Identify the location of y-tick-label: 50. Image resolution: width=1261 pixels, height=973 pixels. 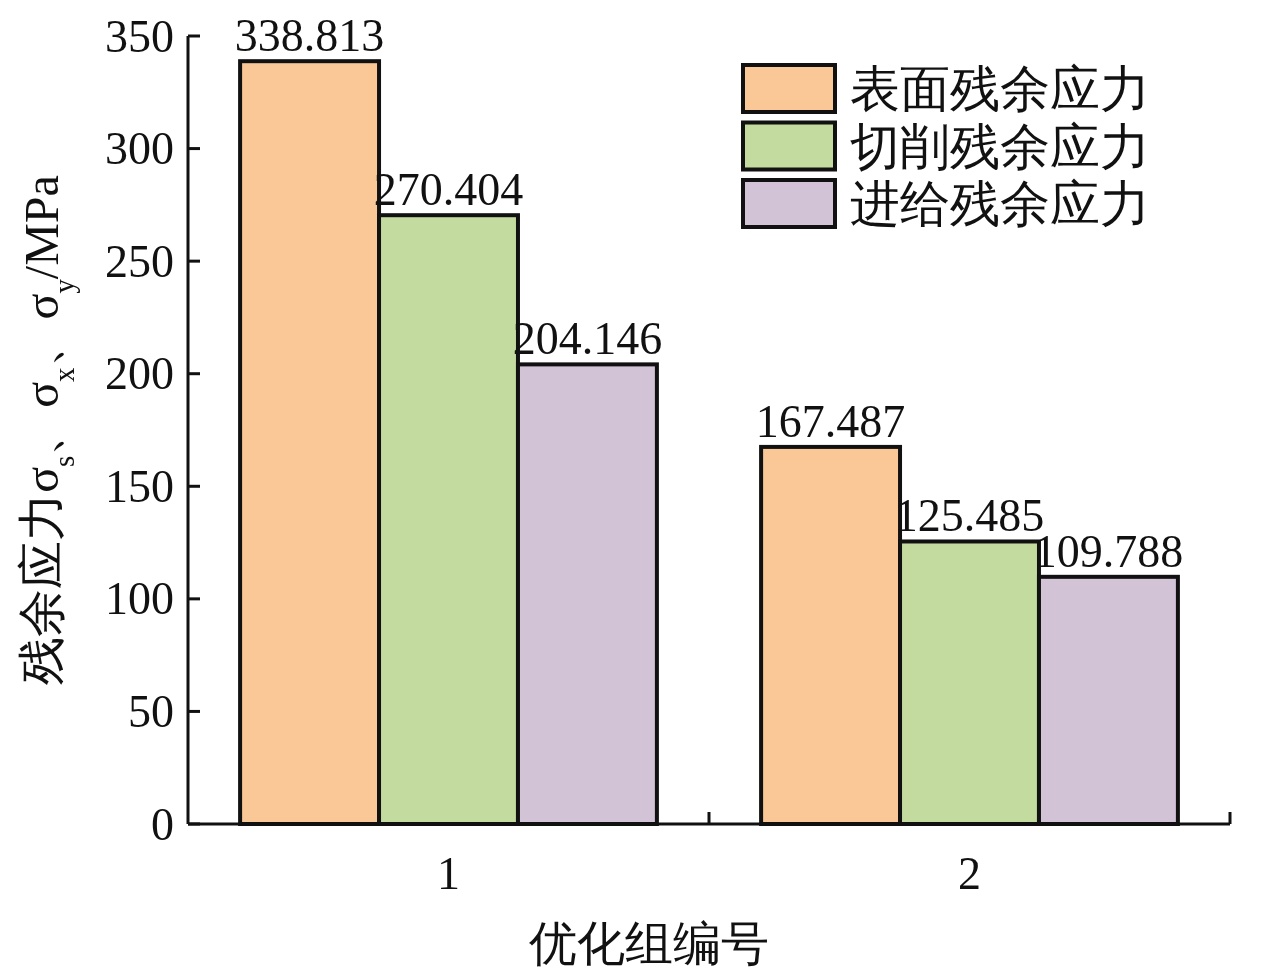
(151, 711).